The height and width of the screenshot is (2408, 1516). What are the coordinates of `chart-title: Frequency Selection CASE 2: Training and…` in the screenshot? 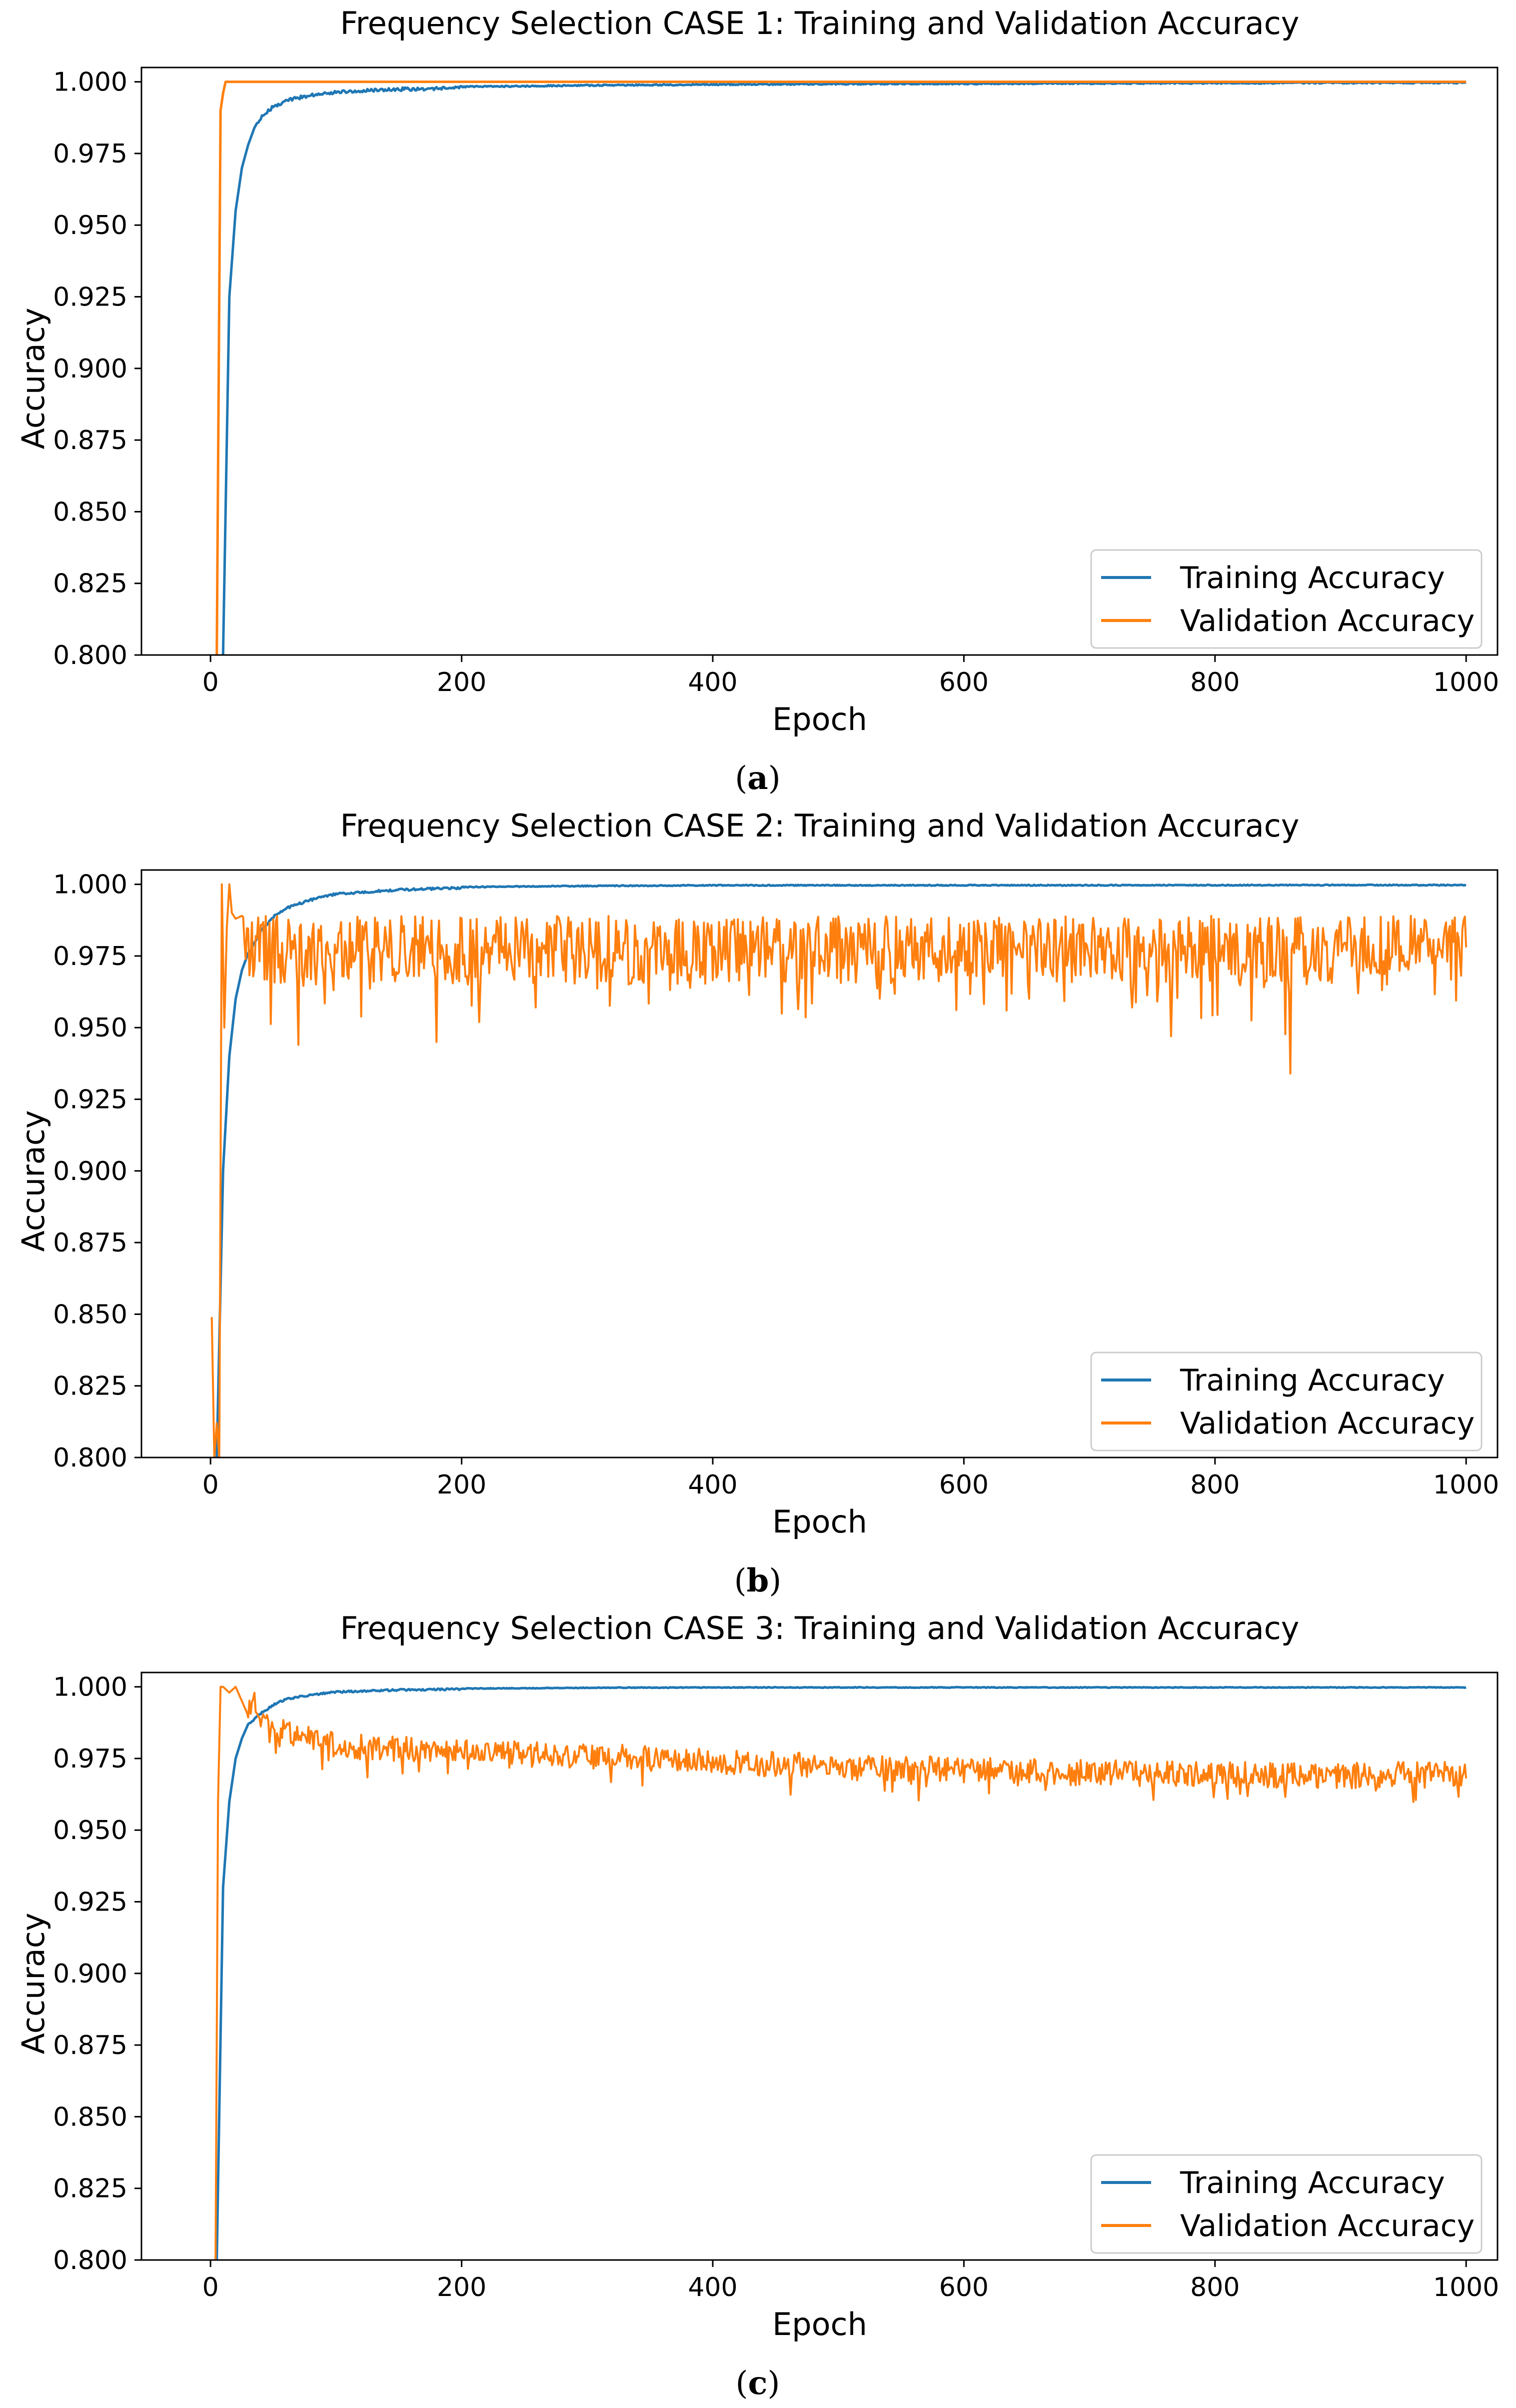 It's located at (819, 826).